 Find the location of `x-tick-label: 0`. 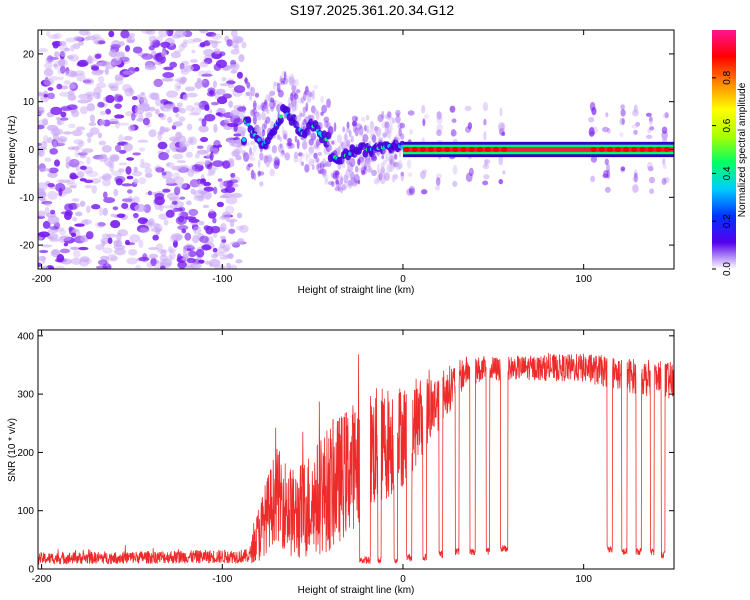

x-tick-label: 0 is located at coordinates (403, 279).